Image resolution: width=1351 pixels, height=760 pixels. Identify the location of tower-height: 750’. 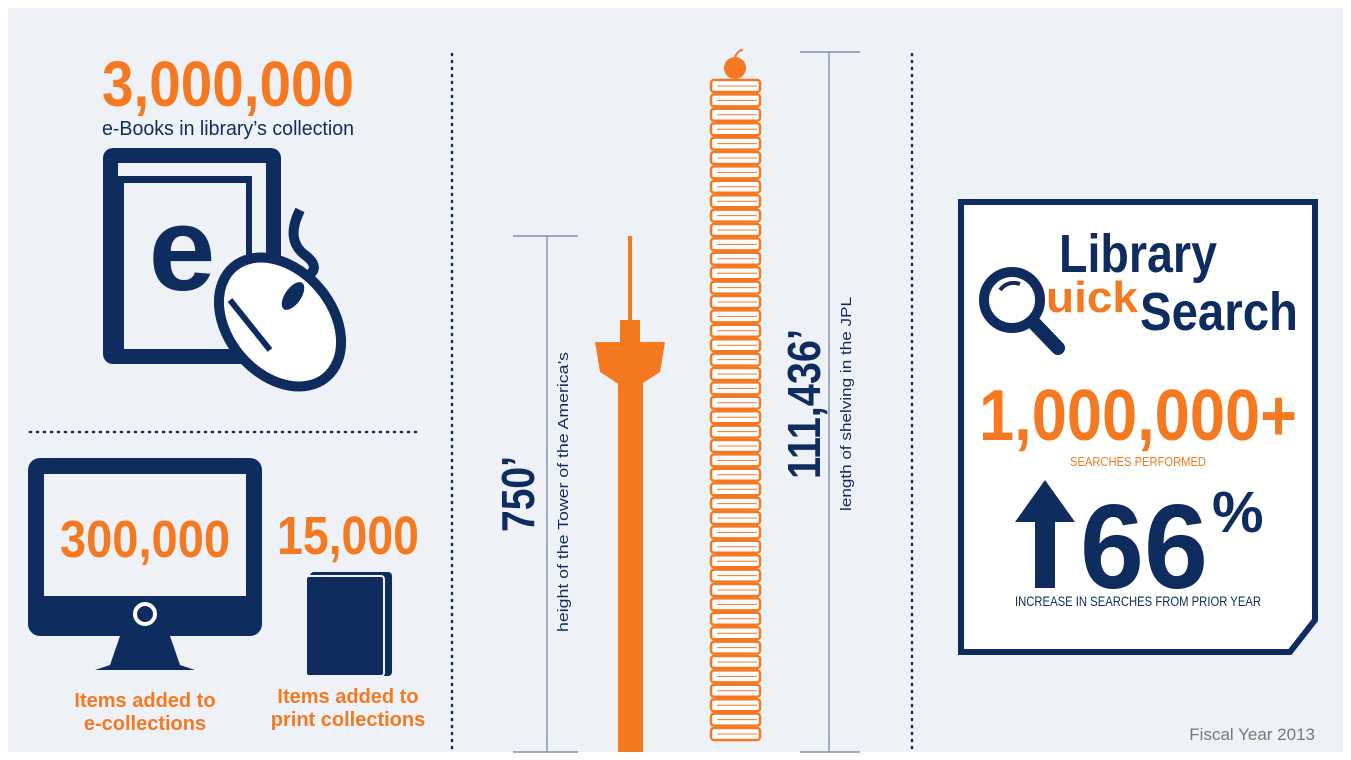
(518, 494).